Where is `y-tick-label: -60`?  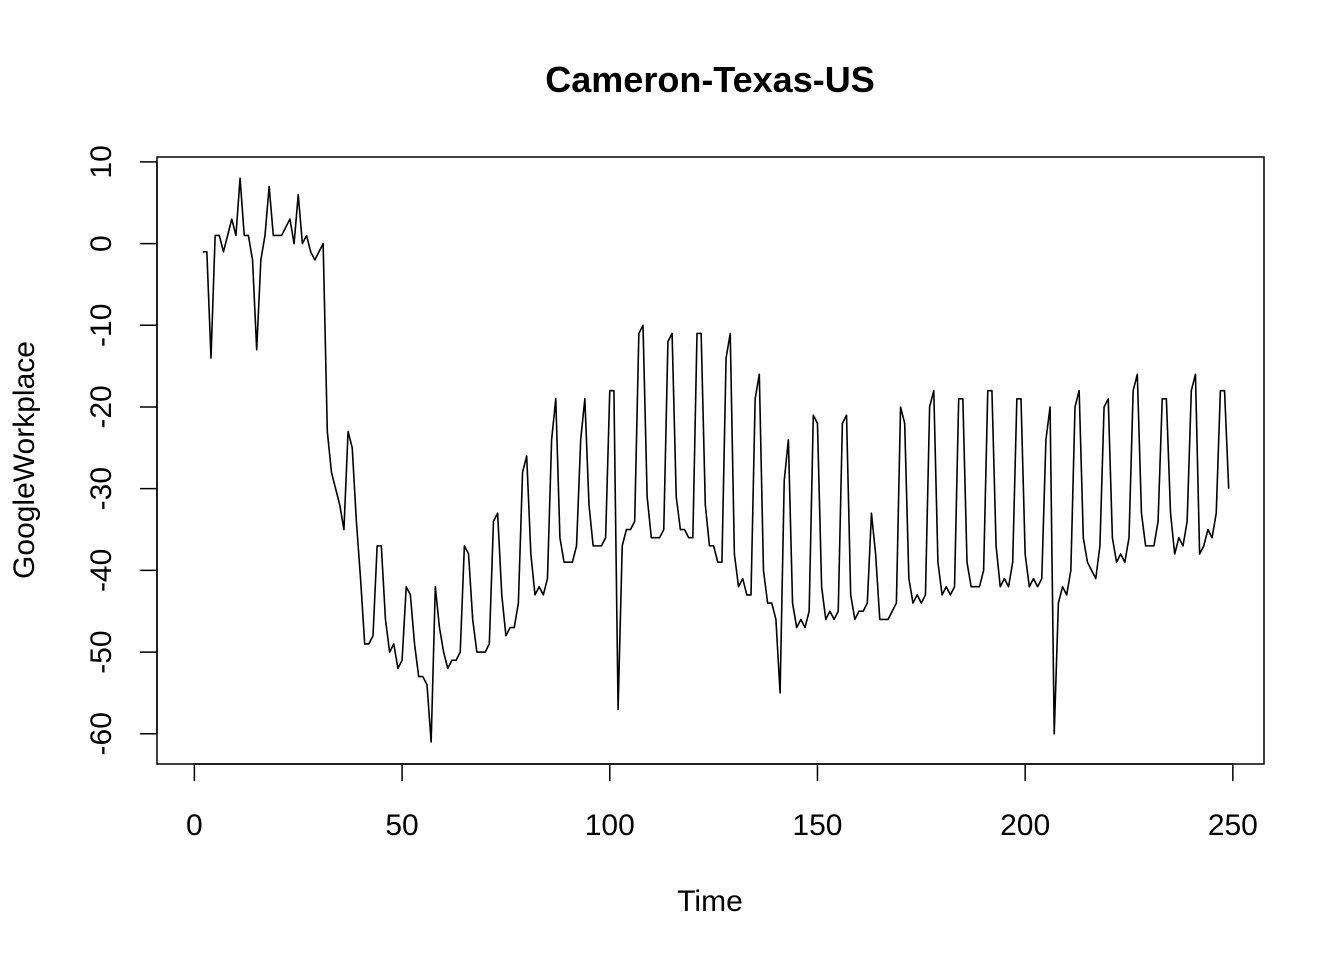
y-tick-label: -60 is located at coordinates (101, 733).